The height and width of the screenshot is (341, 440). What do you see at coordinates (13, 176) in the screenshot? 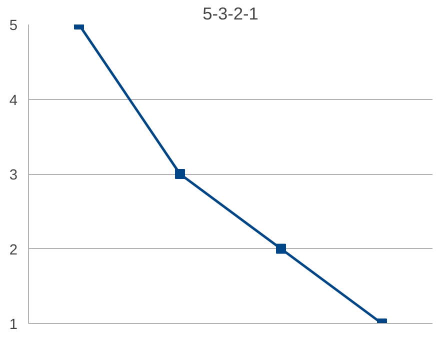
I see `y-tick-label: 3` at bounding box center [13, 176].